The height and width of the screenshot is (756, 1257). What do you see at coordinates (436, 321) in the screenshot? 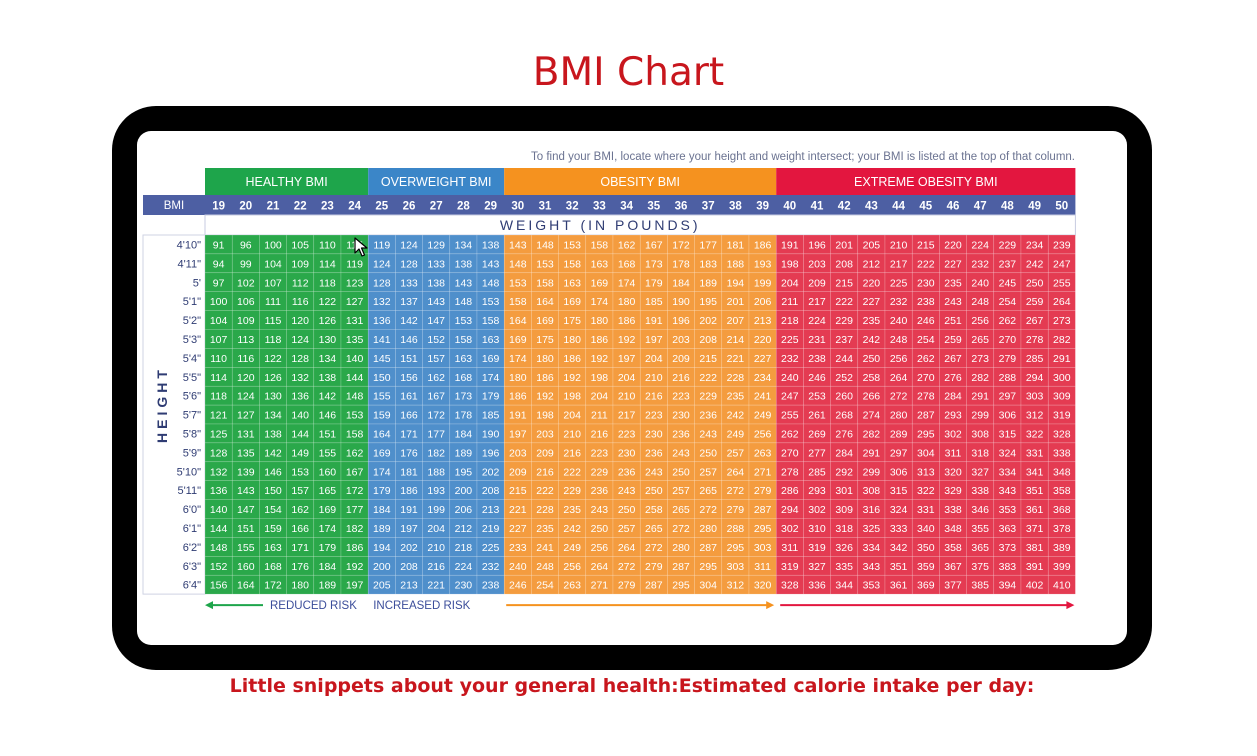
I see `weight-value: 147` at bounding box center [436, 321].